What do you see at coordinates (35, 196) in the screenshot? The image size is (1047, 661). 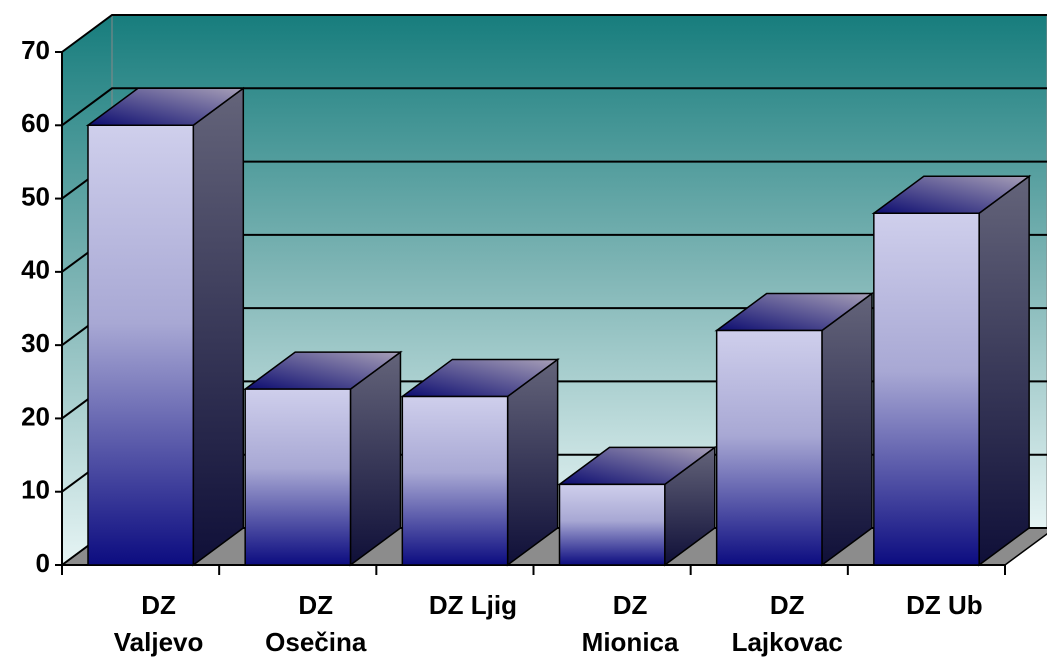 I see `y-tick-label: 50` at bounding box center [35, 196].